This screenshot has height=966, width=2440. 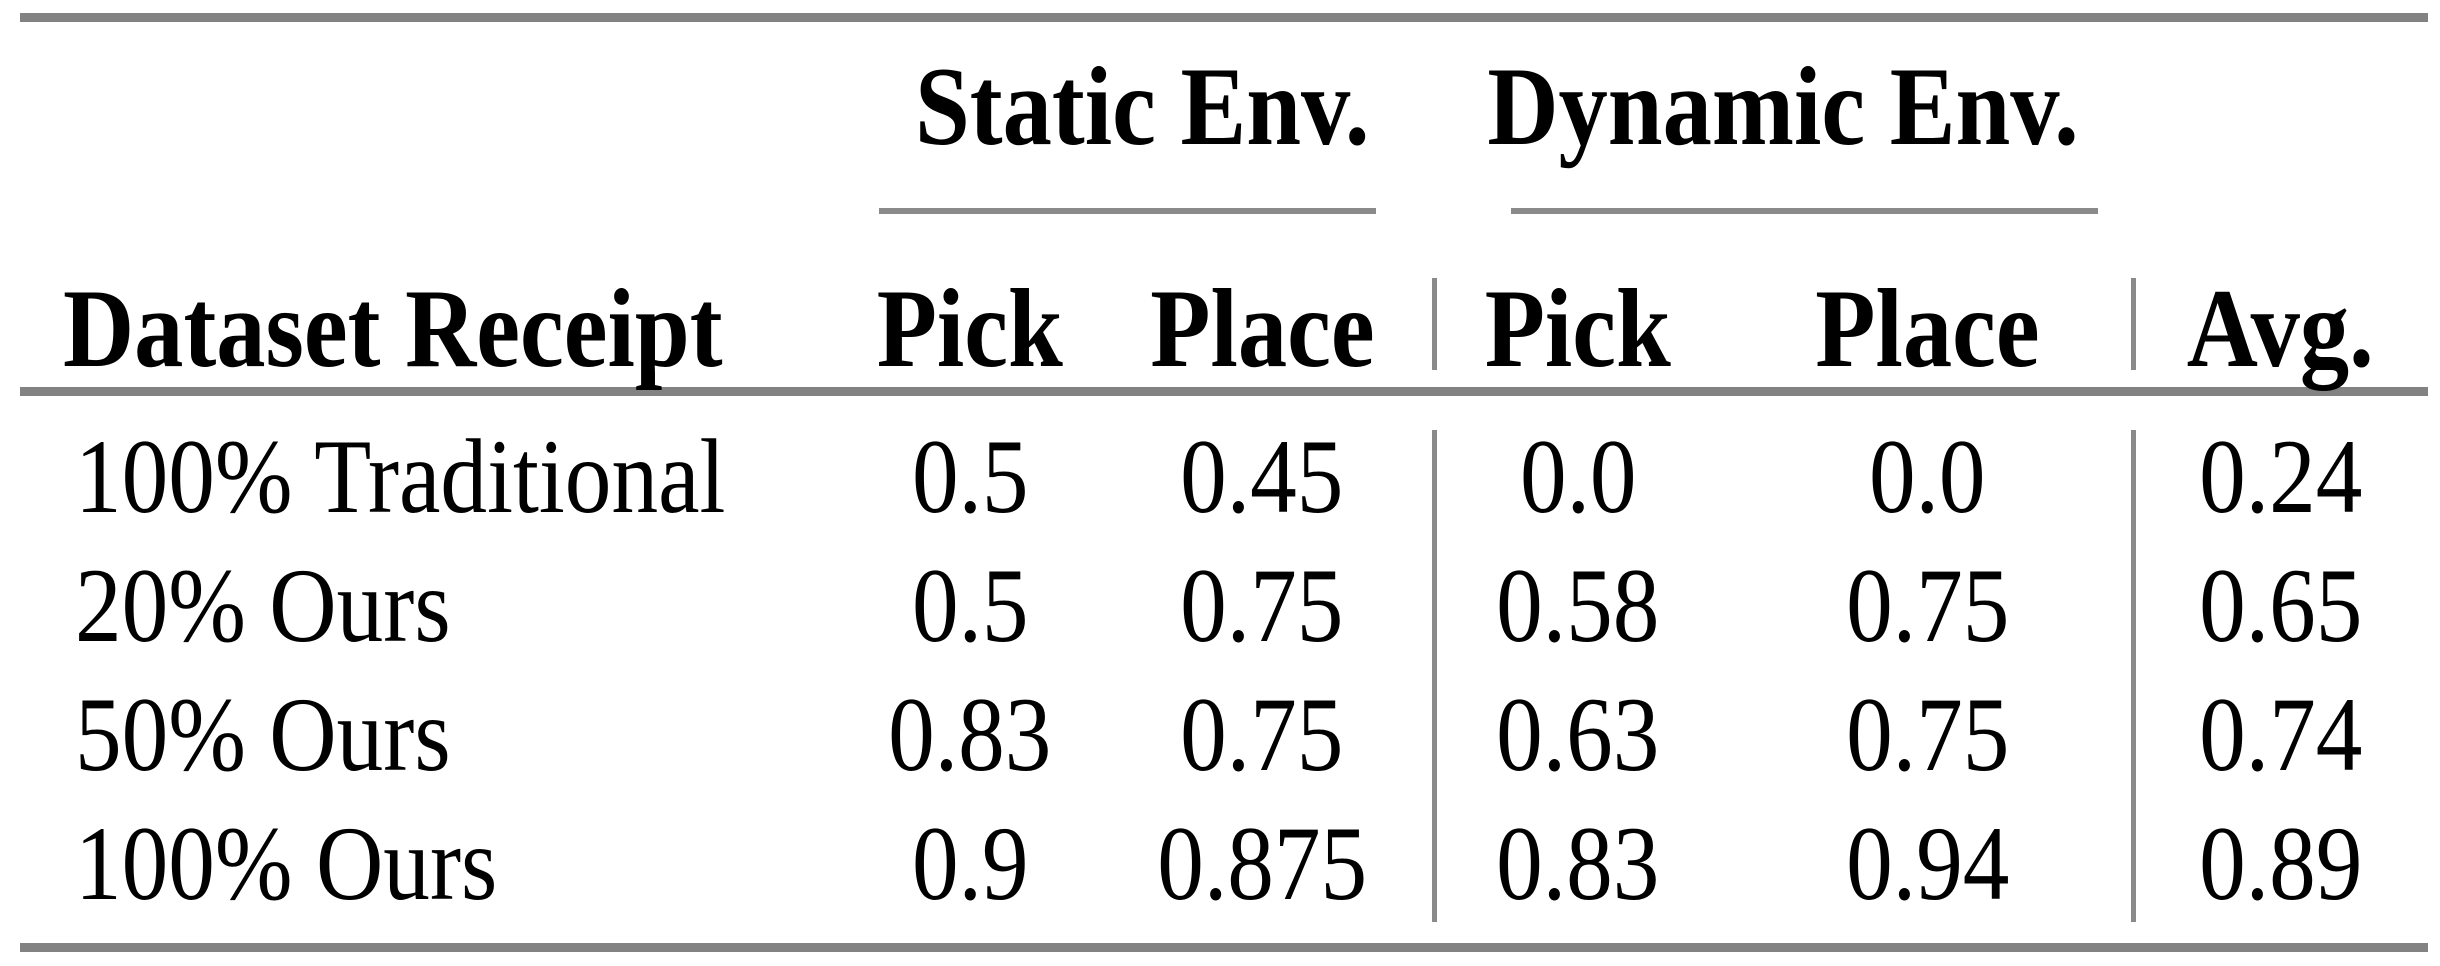 I want to click on group-header-static: Static Env., so click(x=1142, y=118).